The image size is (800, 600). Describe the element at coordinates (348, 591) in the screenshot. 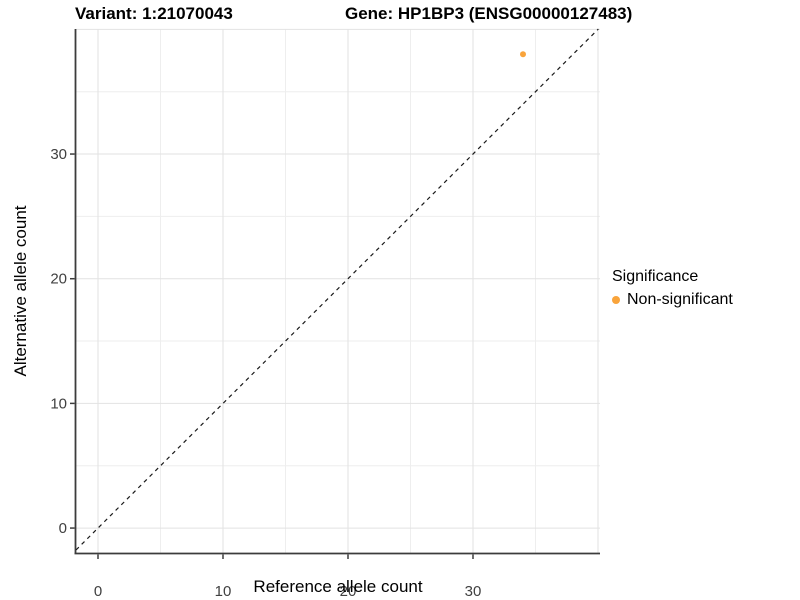

I see `x-tick-label: 20` at that location.